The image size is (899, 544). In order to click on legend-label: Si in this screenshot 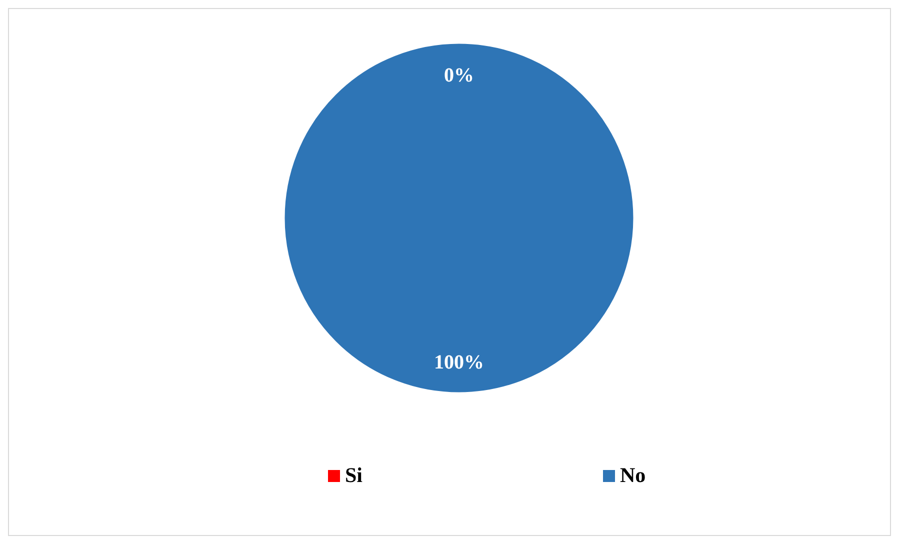, I will do `click(354, 475)`.